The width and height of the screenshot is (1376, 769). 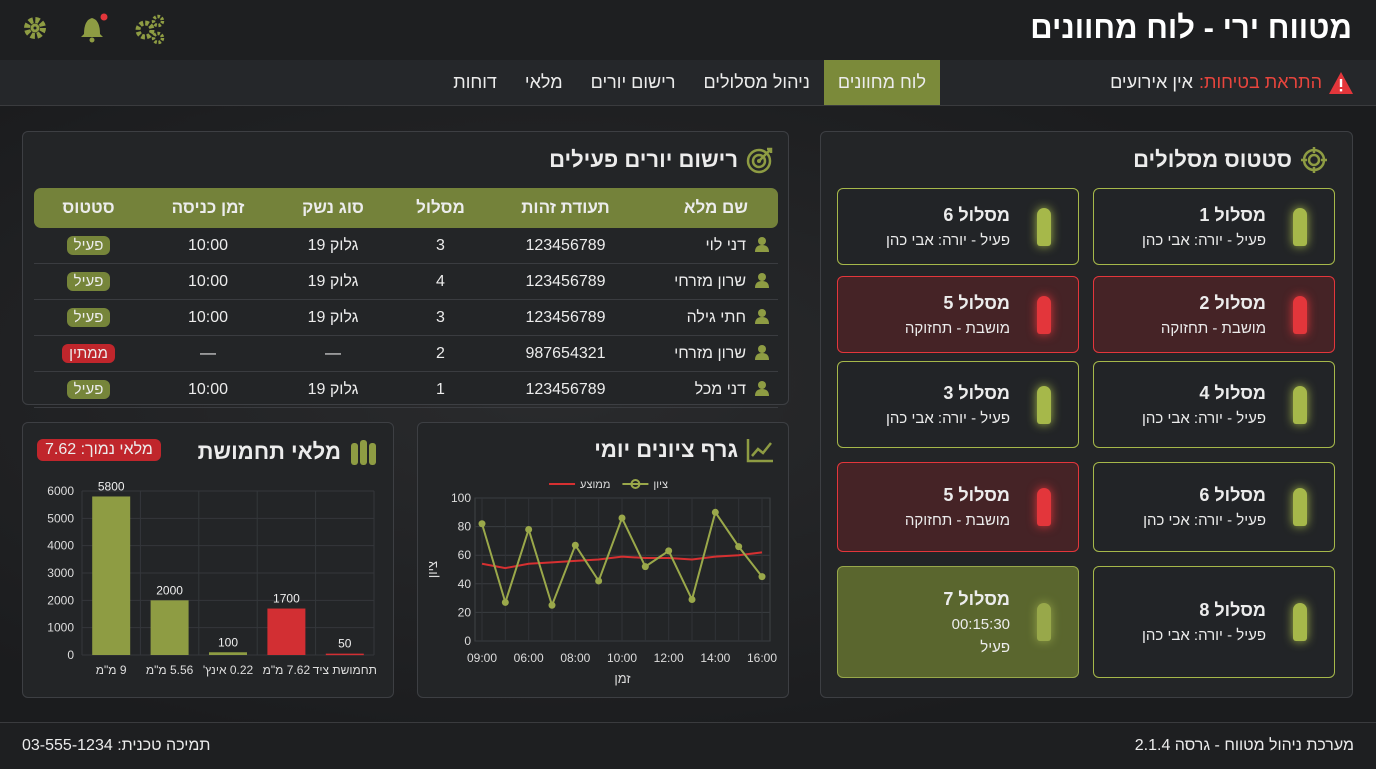 What do you see at coordinates (60, 546) in the screenshot?
I see `y-tick-label: 4000` at bounding box center [60, 546].